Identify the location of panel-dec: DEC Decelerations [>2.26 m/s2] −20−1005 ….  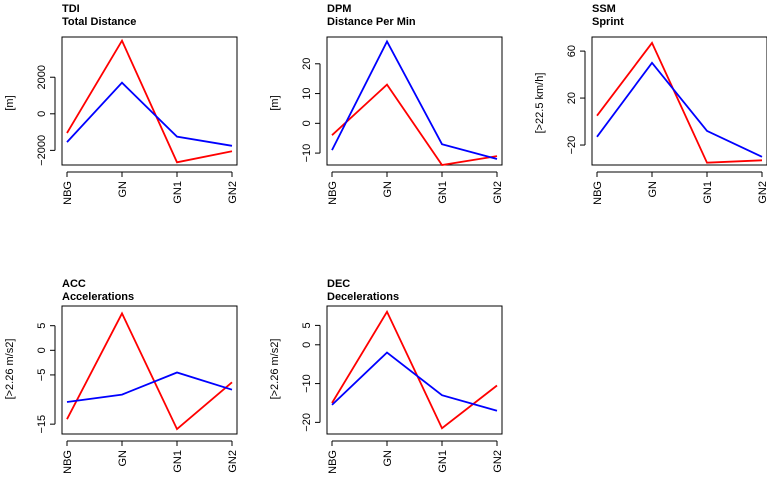
(386, 376).